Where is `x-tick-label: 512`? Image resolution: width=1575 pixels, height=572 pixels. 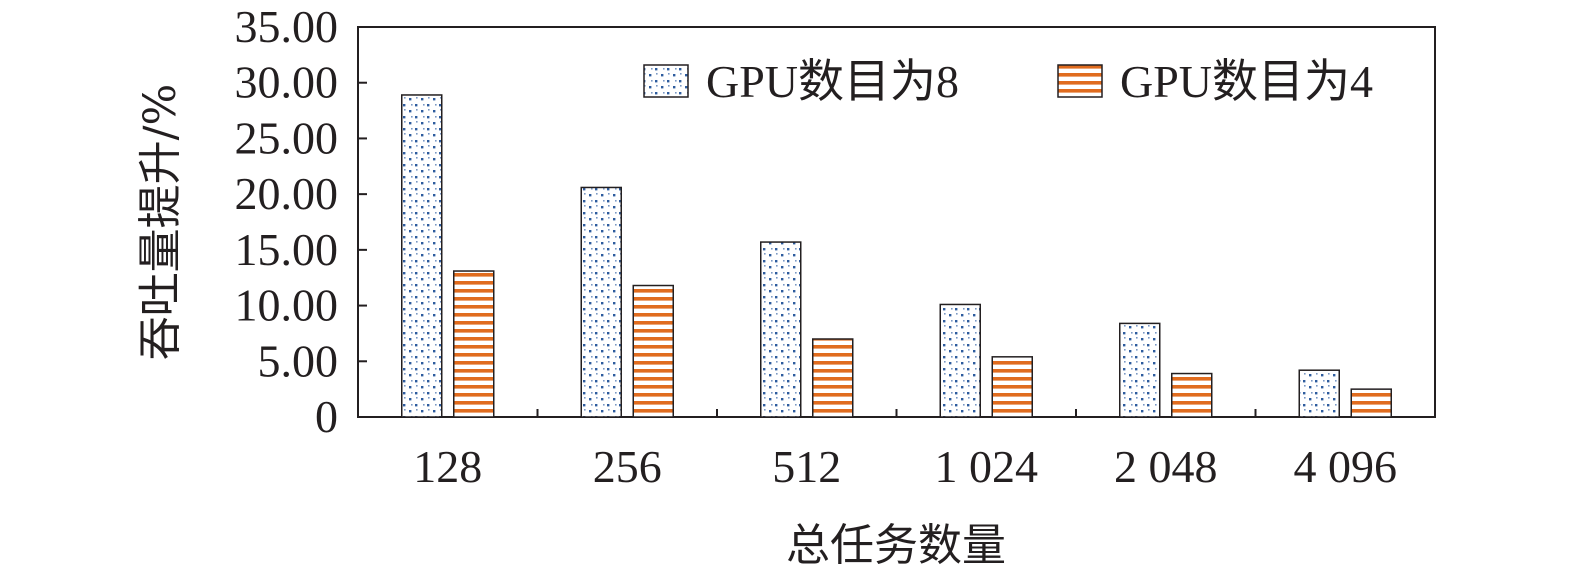 x-tick-label: 512 is located at coordinates (806, 466).